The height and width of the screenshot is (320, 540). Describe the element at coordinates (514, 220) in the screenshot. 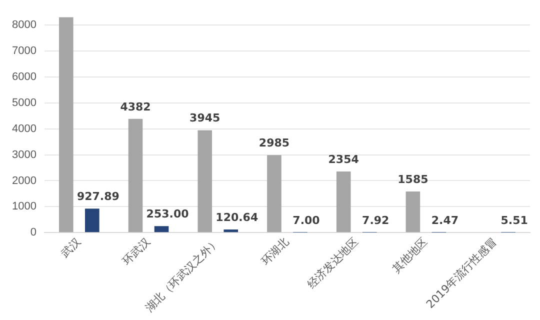

I see `data-label: 5.51` at that location.